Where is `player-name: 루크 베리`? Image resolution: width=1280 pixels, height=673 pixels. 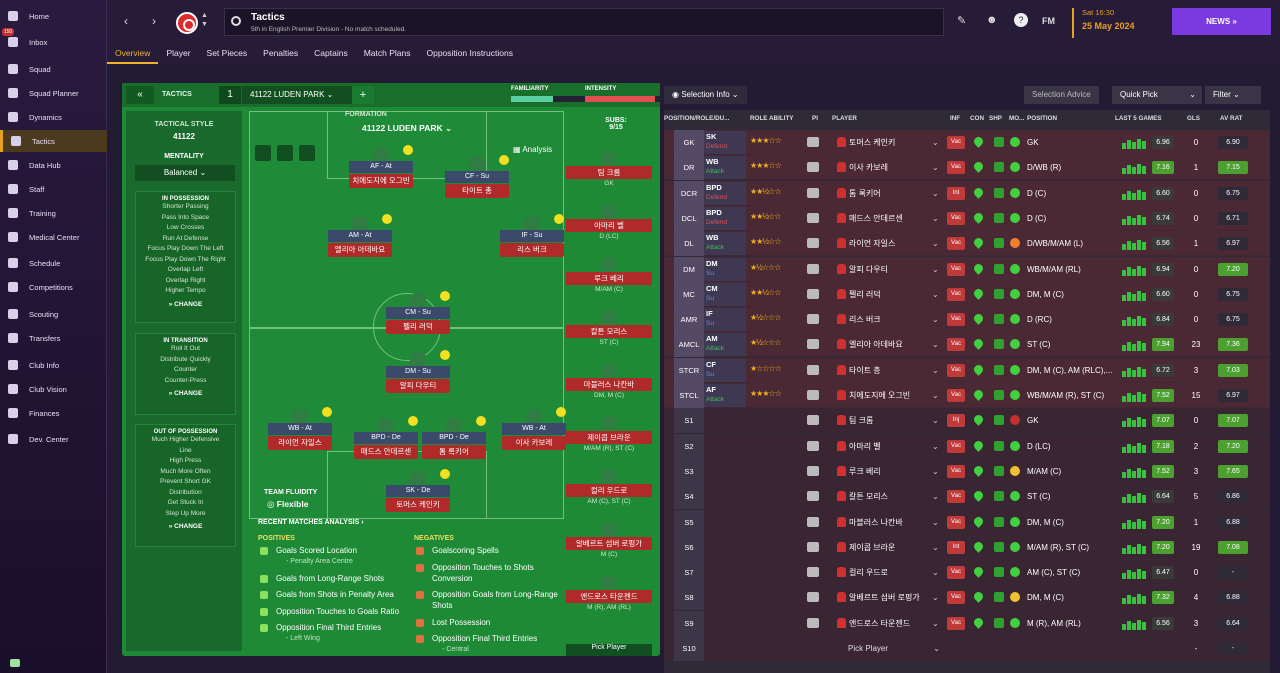 player-name: 루크 베리 is located at coordinates (865, 471).